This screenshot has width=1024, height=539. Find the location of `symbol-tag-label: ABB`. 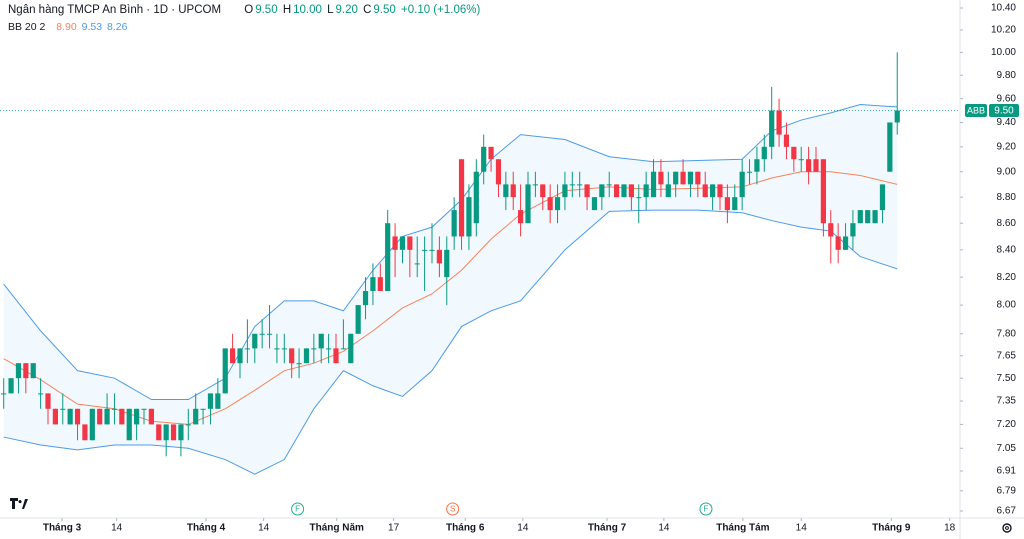

symbol-tag-label: ABB is located at coordinates (976, 110).